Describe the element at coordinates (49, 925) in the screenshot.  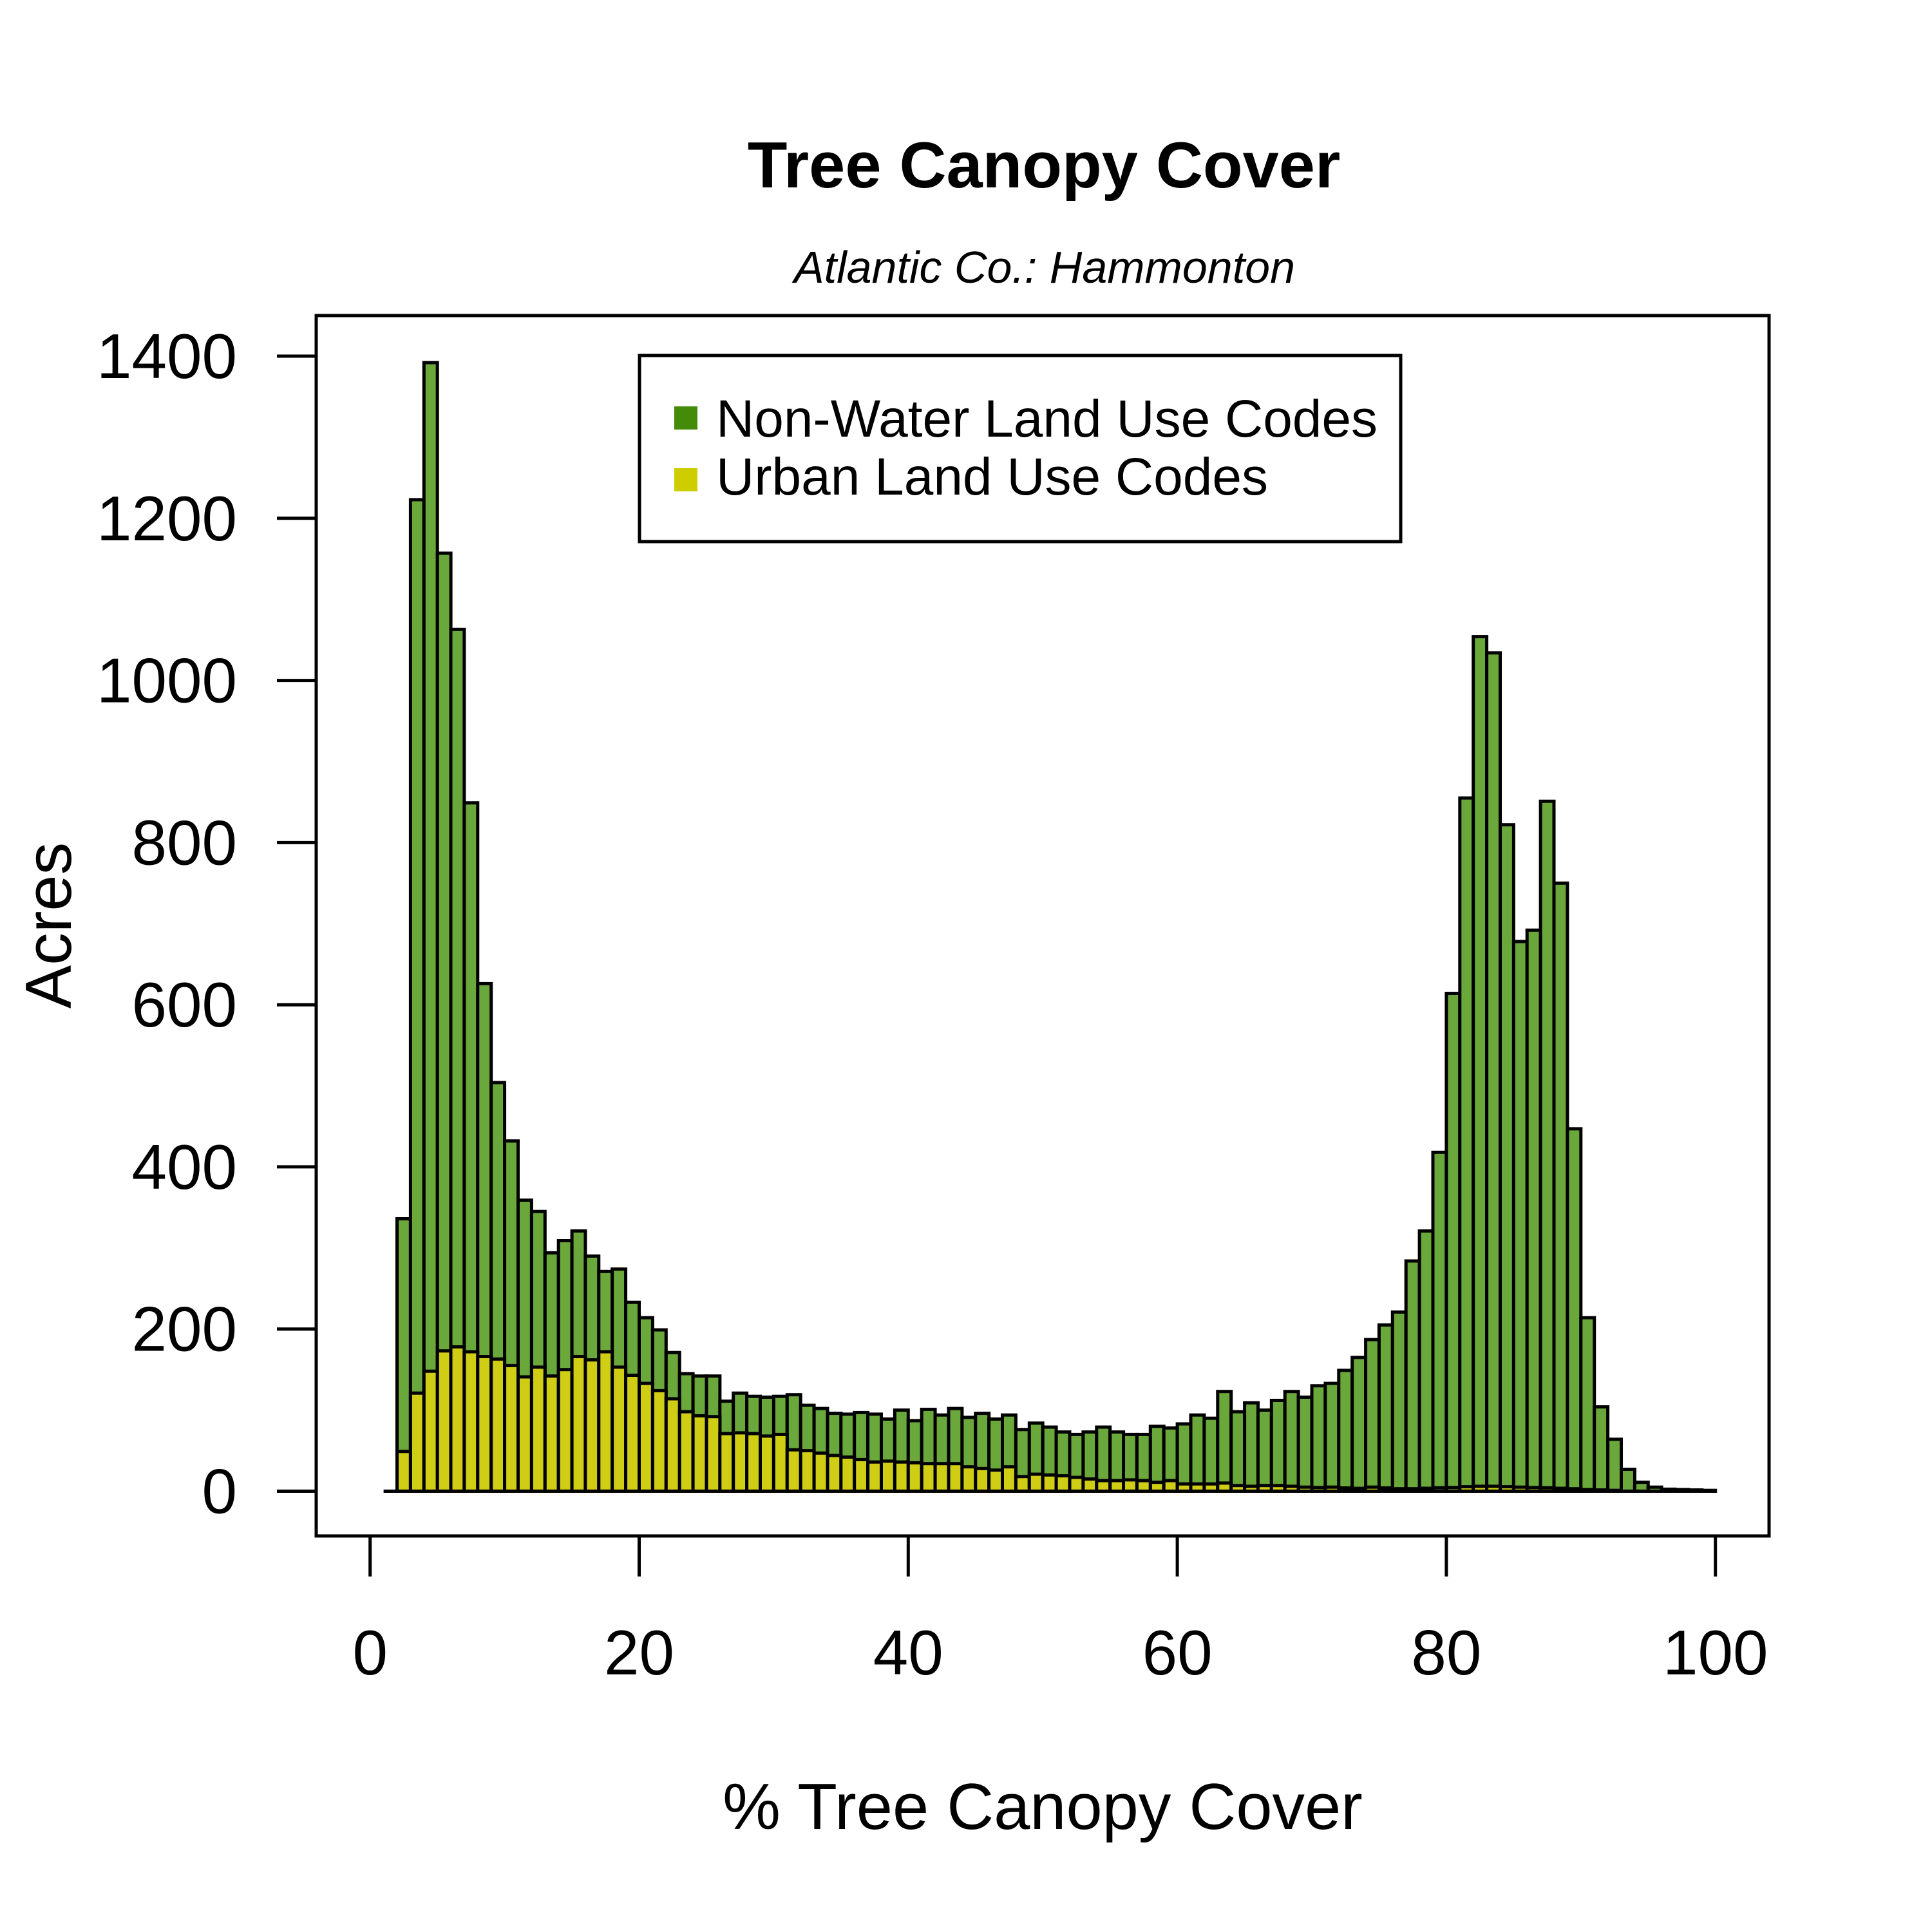
I see `svg-text: Acres` at that location.